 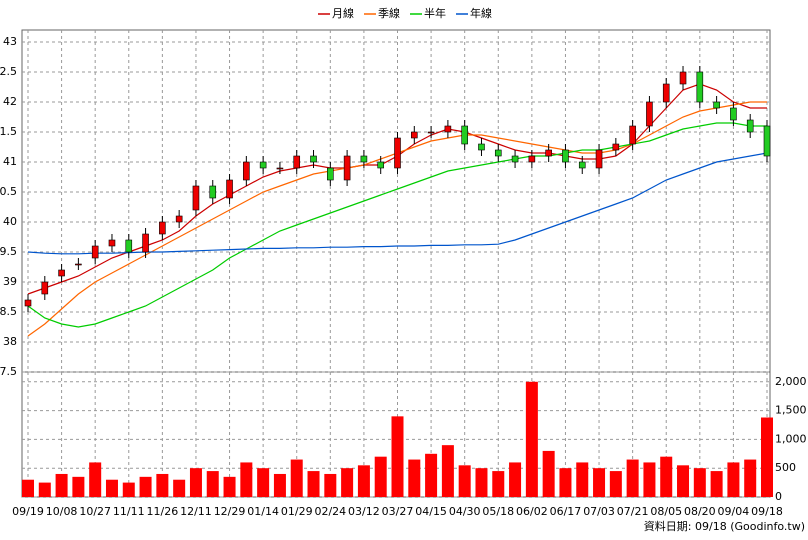 I want to click on x-tick-label: 06/17, so click(x=566, y=511).